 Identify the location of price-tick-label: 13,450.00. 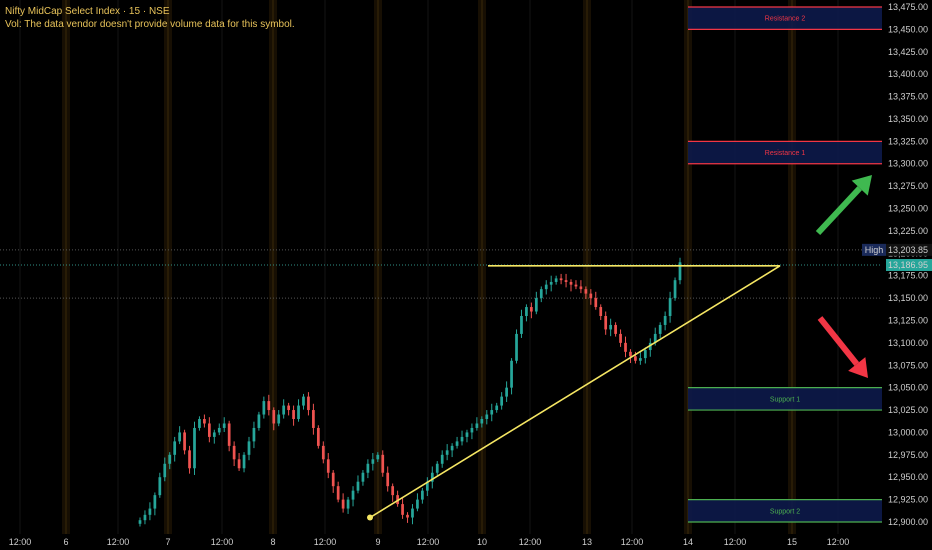
(908, 29).